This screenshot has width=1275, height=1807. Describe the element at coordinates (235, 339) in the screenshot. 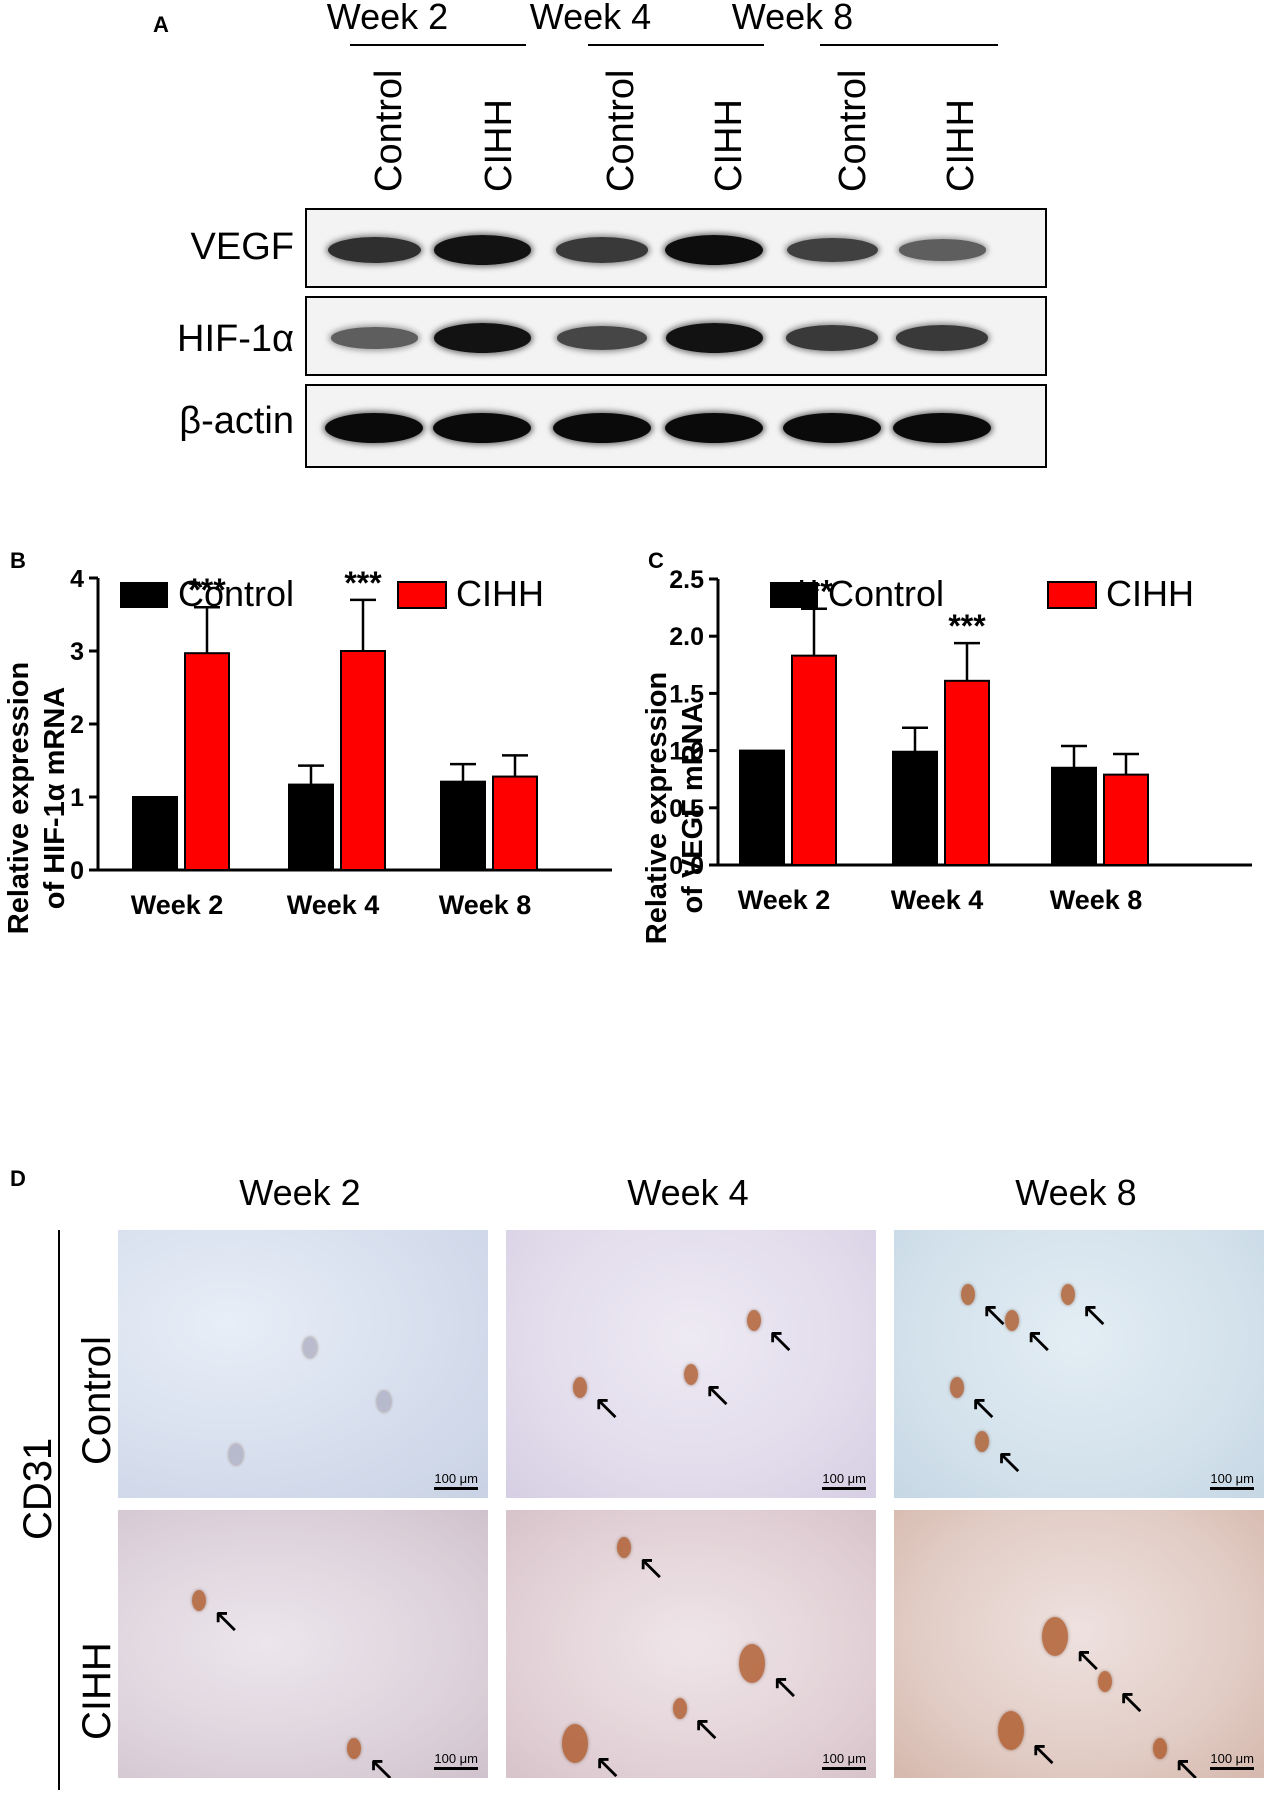

I see `blot-label-hif1a: HIF-1α` at that location.